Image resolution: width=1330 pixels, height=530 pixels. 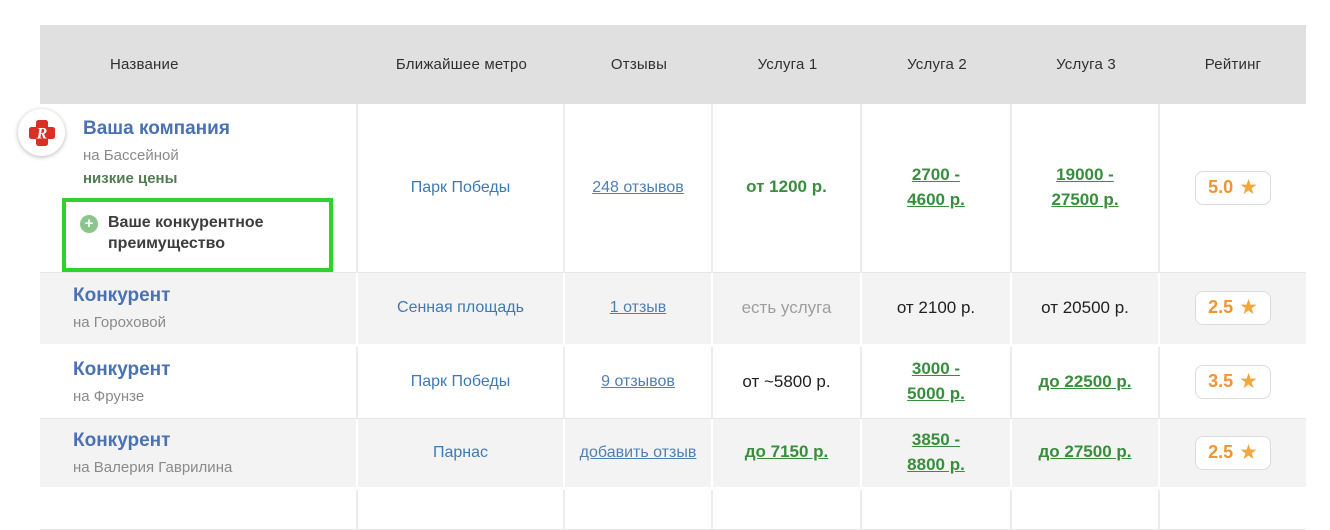 I want to click on company-name-link: Ваша компания, so click(x=156, y=128).